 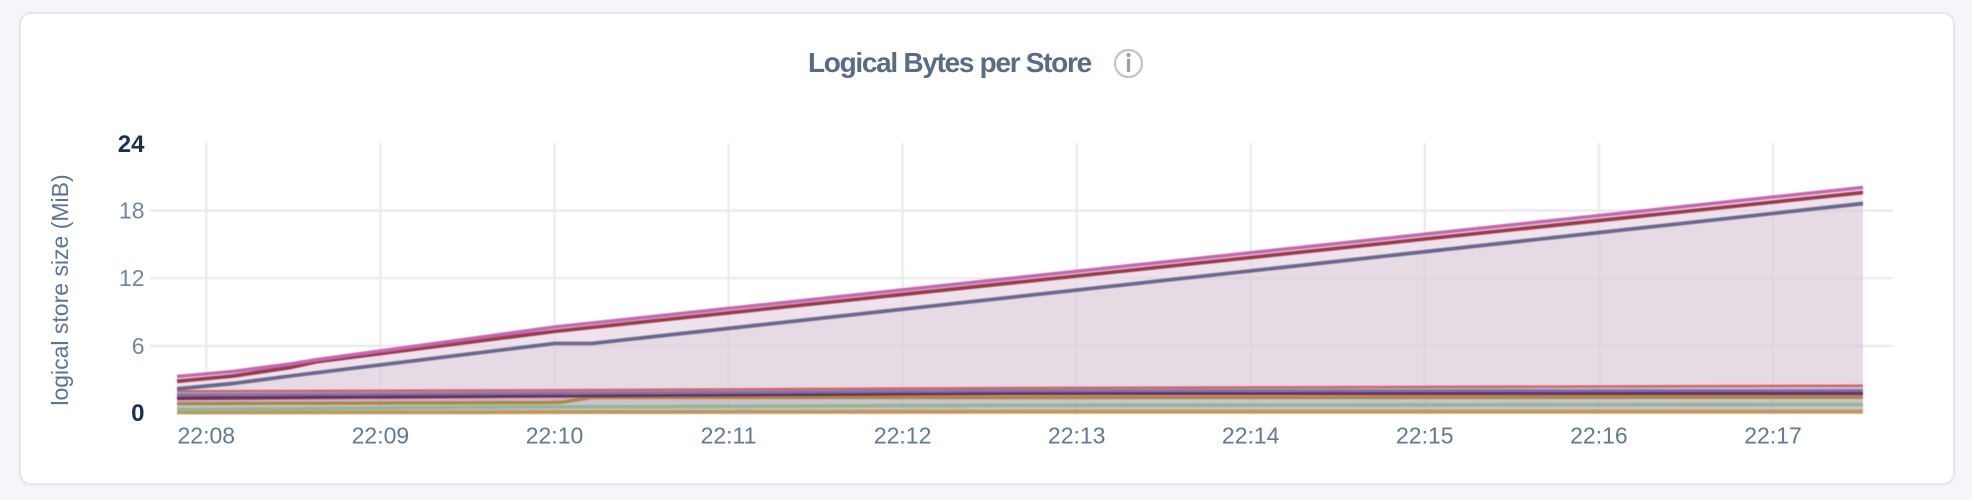 What do you see at coordinates (1425, 436) in the screenshot?
I see `svg-text: 22:15` at bounding box center [1425, 436].